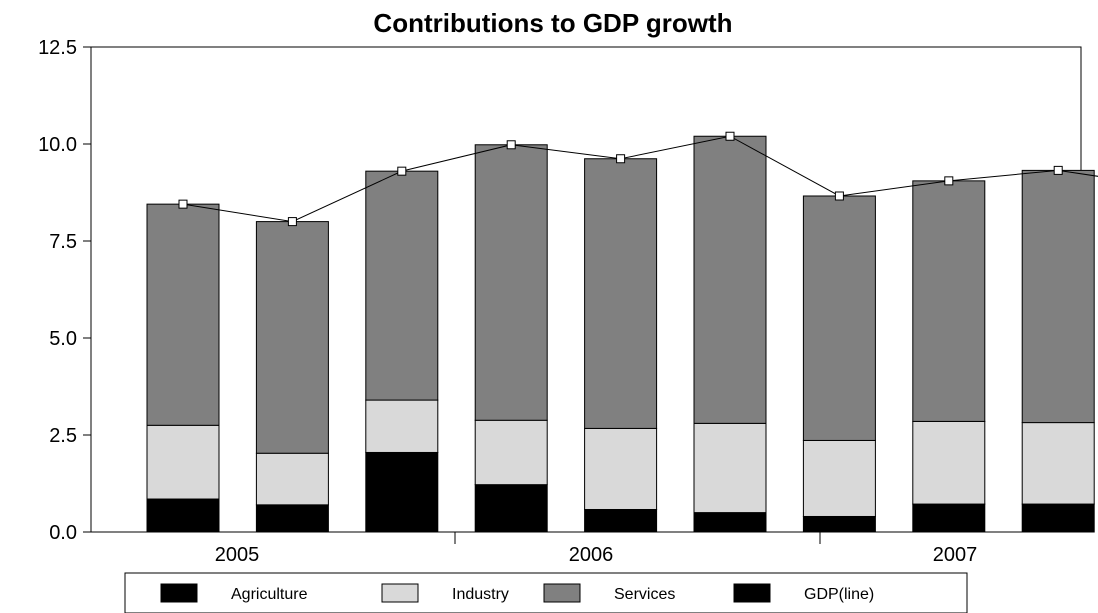 The height and width of the screenshot is (613, 1098). What do you see at coordinates (644, 594) in the screenshot?
I see `legend-label: Services` at bounding box center [644, 594].